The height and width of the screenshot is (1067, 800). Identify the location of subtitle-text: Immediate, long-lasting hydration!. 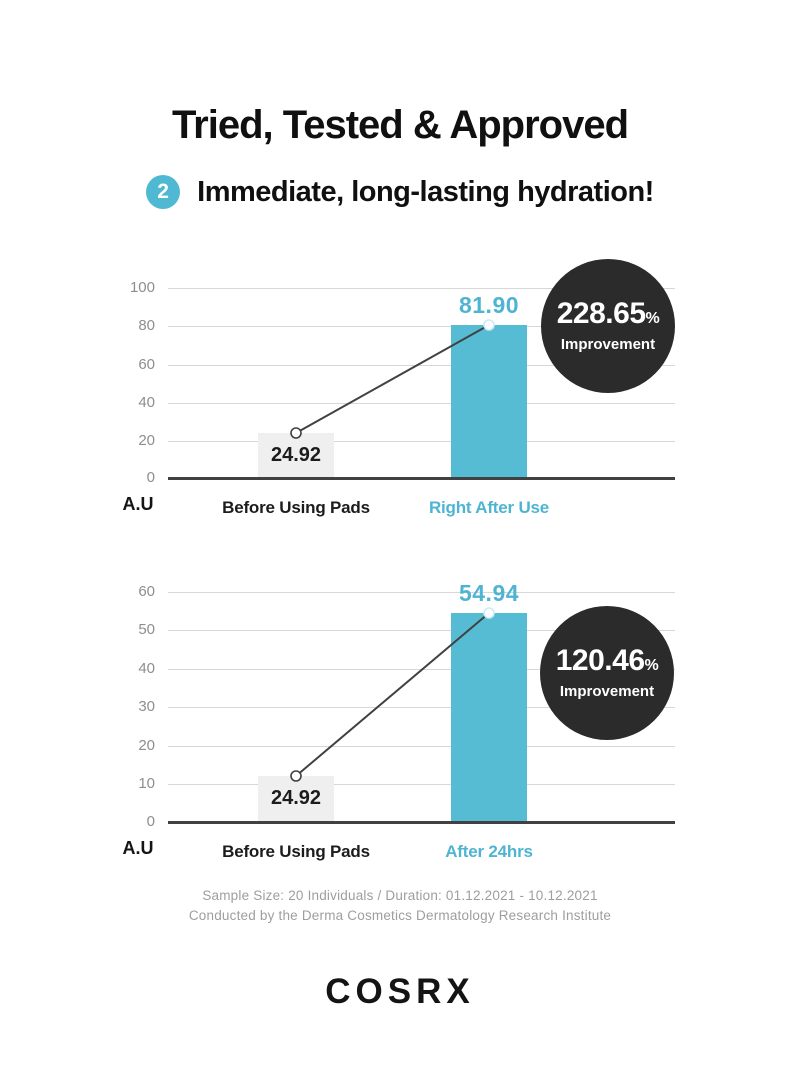
(425, 191).